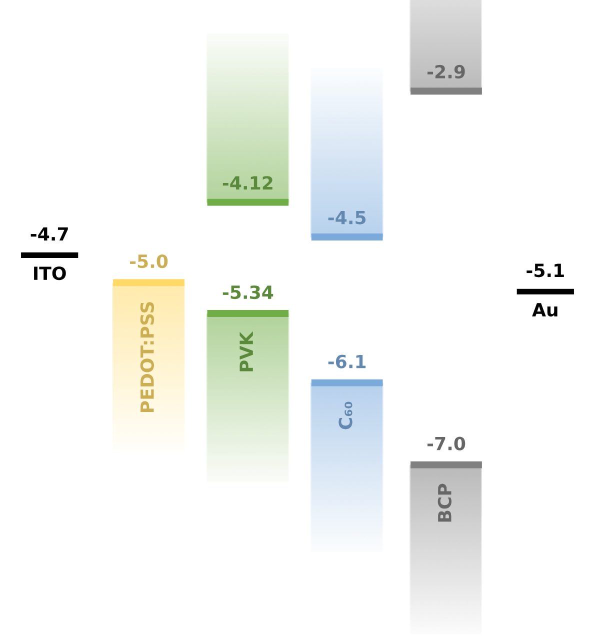  What do you see at coordinates (49, 234) in the screenshot?
I see `data-label: -4.7` at bounding box center [49, 234].